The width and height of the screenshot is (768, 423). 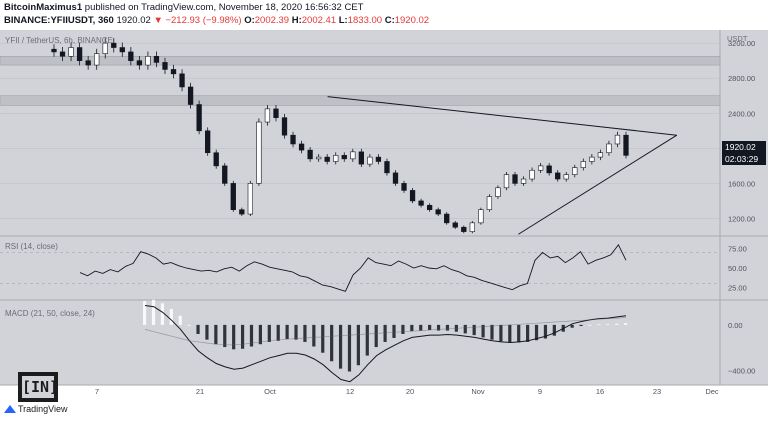 I want to click on rsi-tick-label: 25.00, so click(x=737, y=287).